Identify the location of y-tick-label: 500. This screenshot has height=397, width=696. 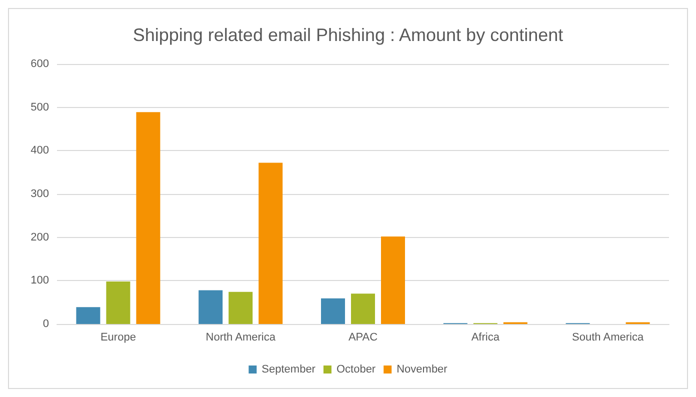
(39, 107).